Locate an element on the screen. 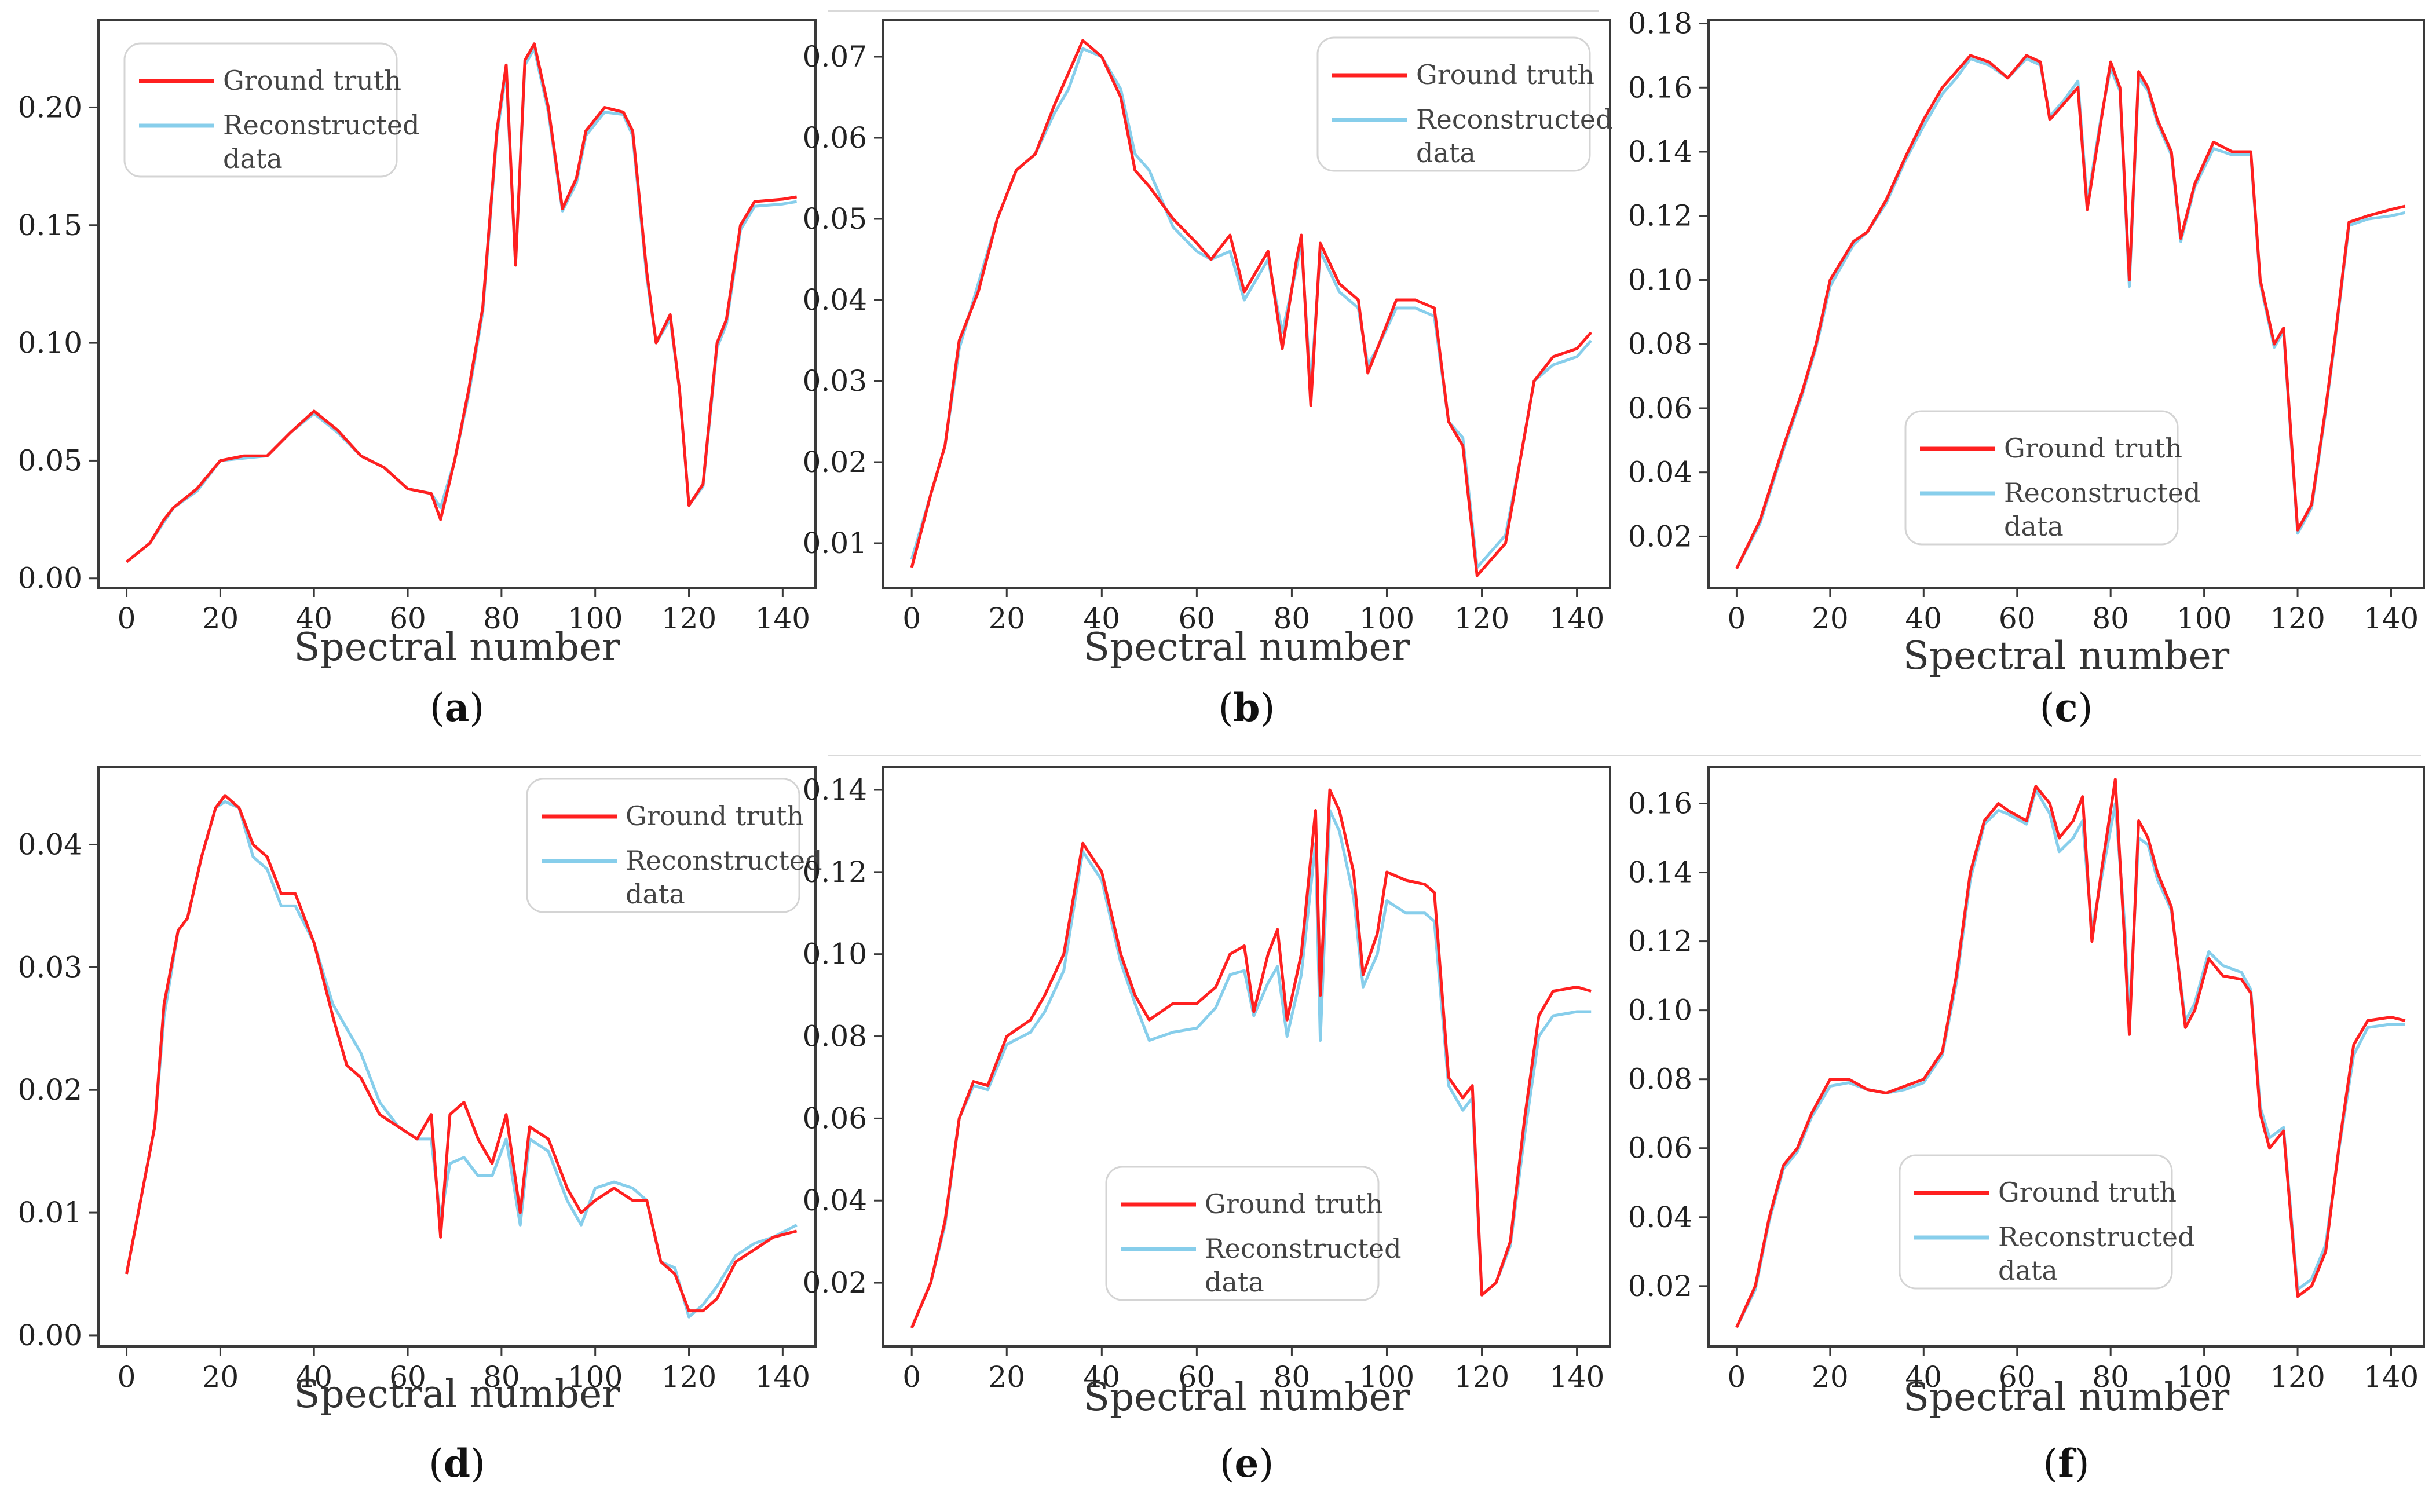 Image resolution: width=2425 pixels, height=1512 pixels. panel-label-letter: f is located at coordinates (2067, 1464).